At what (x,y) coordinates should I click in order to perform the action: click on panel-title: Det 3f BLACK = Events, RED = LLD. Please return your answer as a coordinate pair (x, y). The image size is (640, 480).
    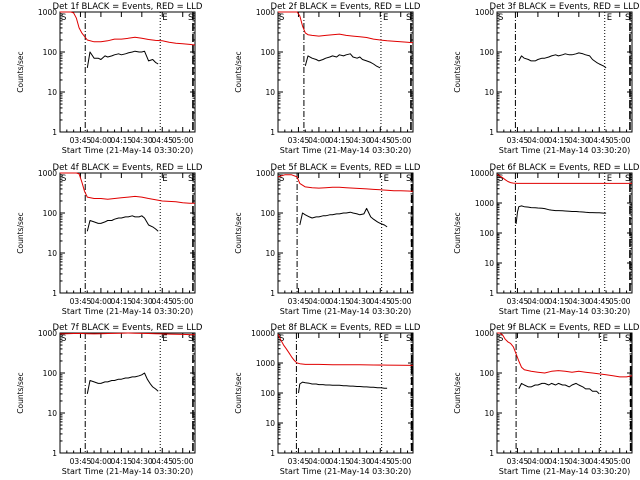
    Looking at the image, I should click on (565, 7).